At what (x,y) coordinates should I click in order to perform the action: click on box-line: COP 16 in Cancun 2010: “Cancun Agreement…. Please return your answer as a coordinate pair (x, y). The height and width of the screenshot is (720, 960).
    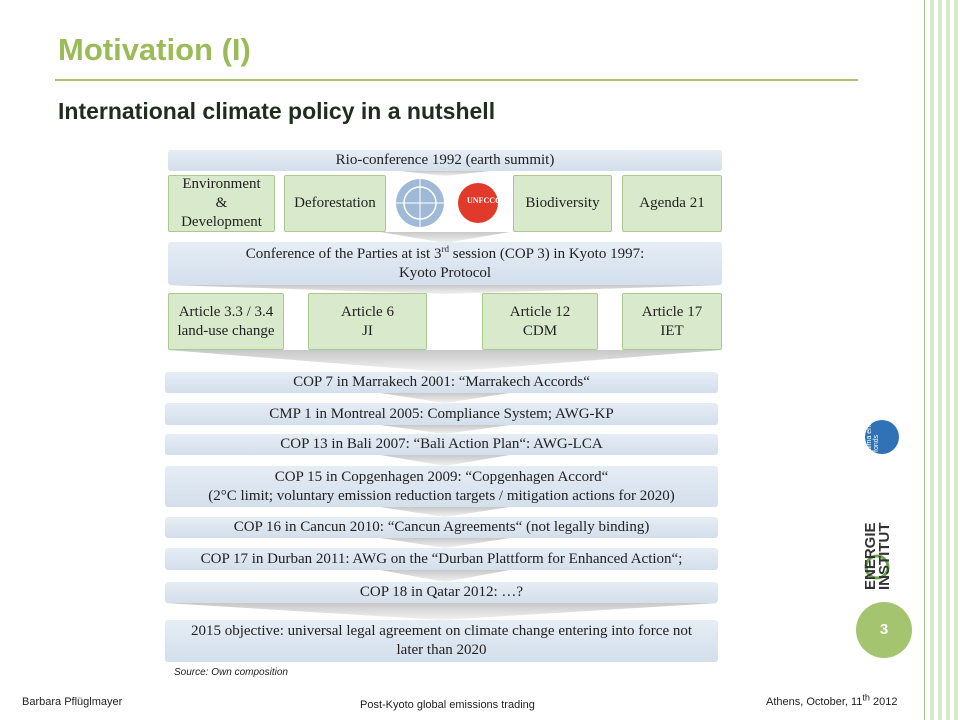
    Looking at the image, I should click on (441, 527).